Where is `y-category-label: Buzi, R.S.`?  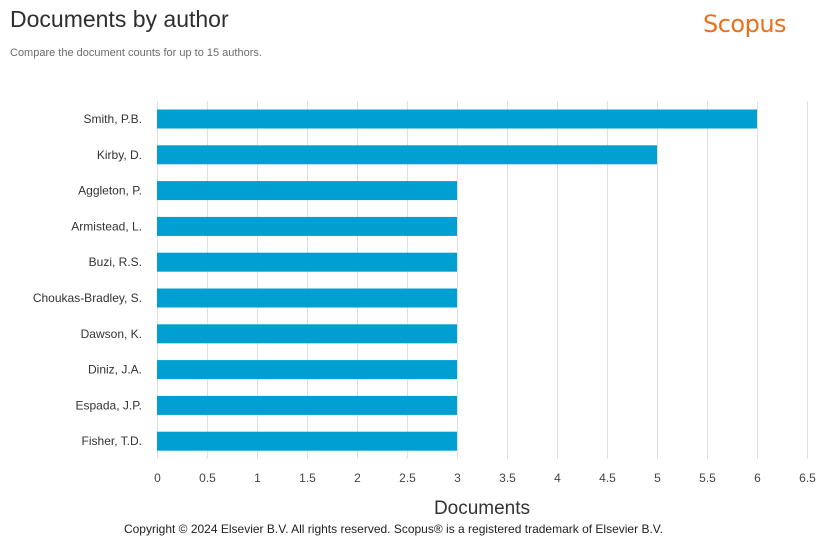
y-category-label: Buzi, R.S. is located at coordinates (115, 262).